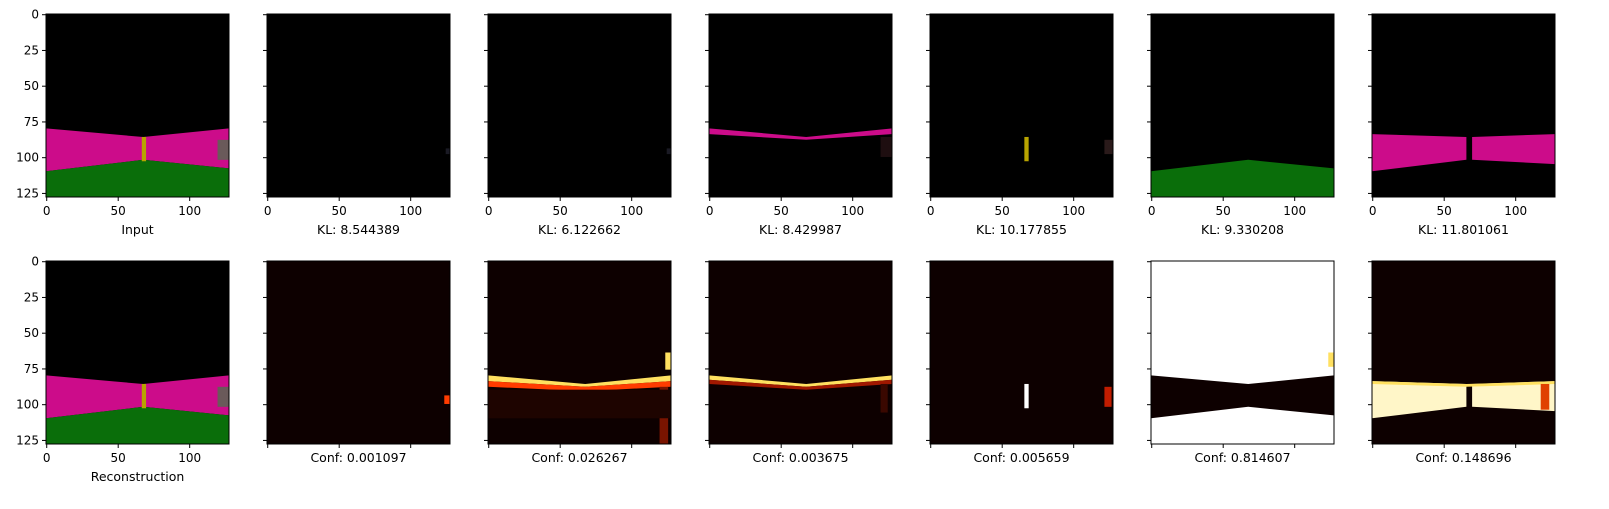 The image size is (1609, 509). Describe the element at coordinates (579, 229) in the screenshot. I see `panel-label: KL: 6.122662` at that location.